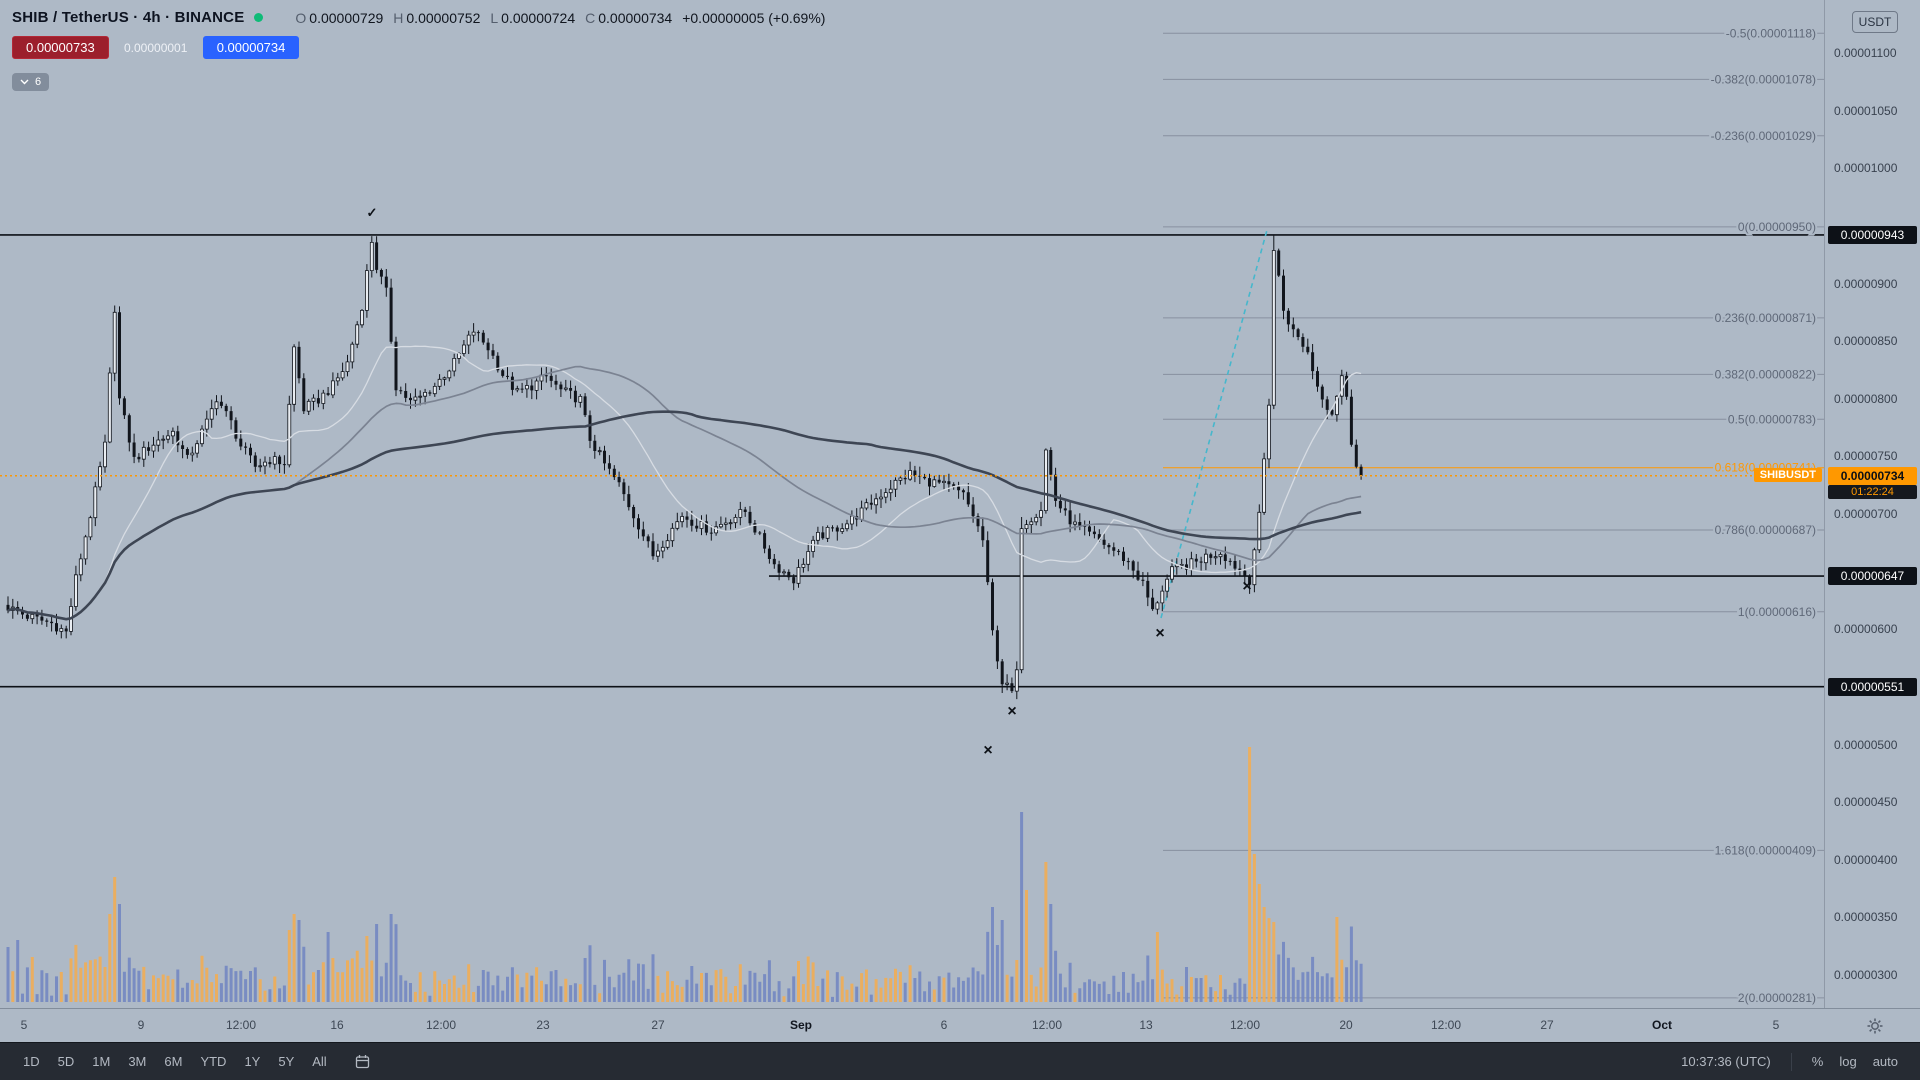  What do you see at coordinates (590, 17) in the screenshot?
I see `ohlc-label: C` at bounding box center [590, 17].